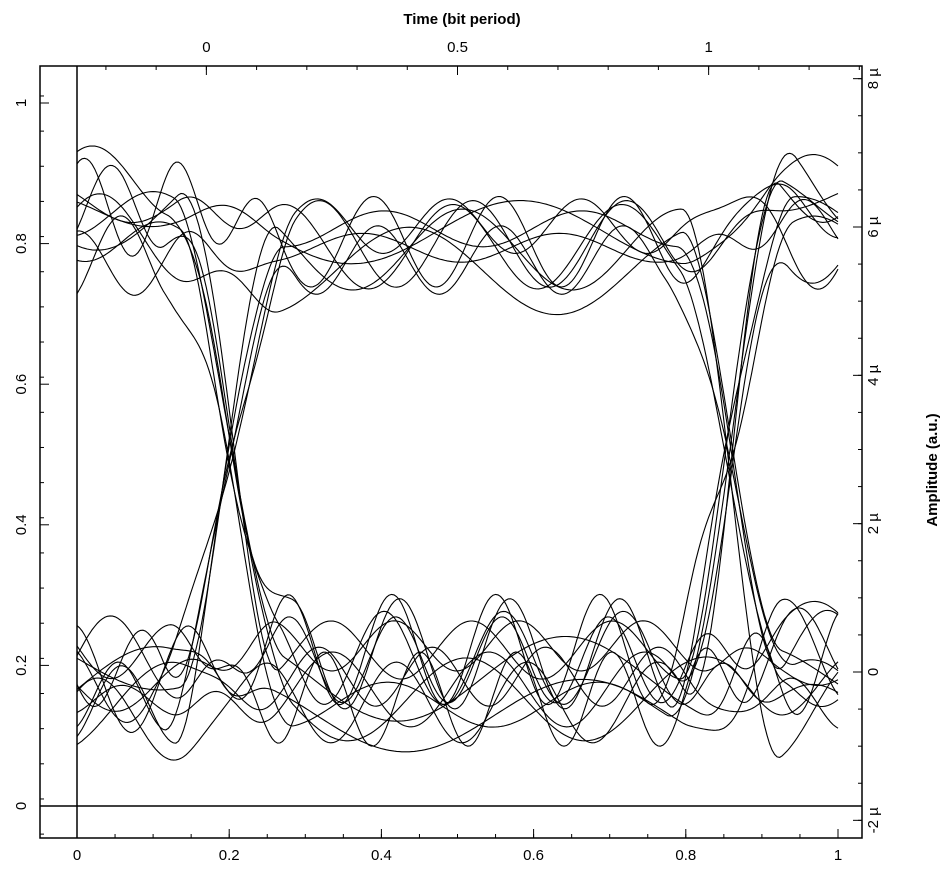 The height and width of the screenshot is (878, 944). Describe the element at coordinates (21, 806) in the screenshot. I see `y-left-tick-label: 0` at that location.